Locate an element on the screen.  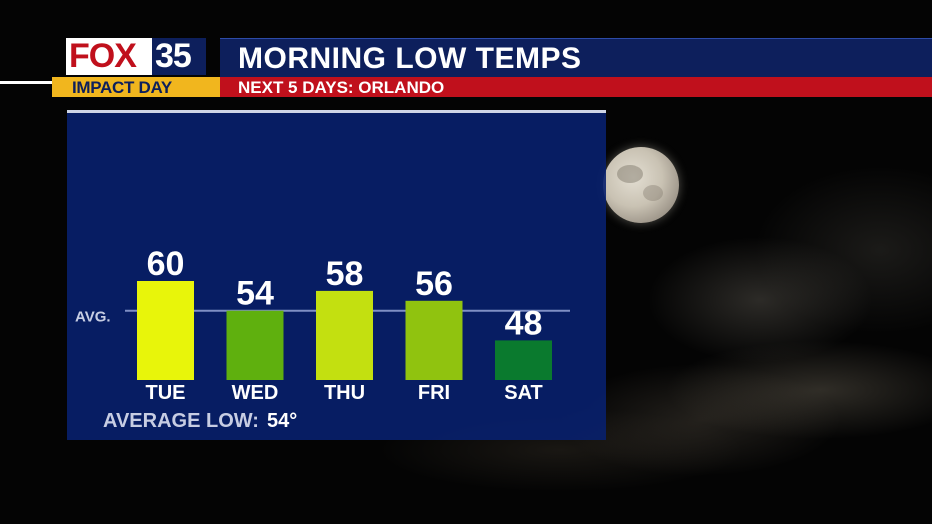
bar-wed is located at coordinates (255, 345).